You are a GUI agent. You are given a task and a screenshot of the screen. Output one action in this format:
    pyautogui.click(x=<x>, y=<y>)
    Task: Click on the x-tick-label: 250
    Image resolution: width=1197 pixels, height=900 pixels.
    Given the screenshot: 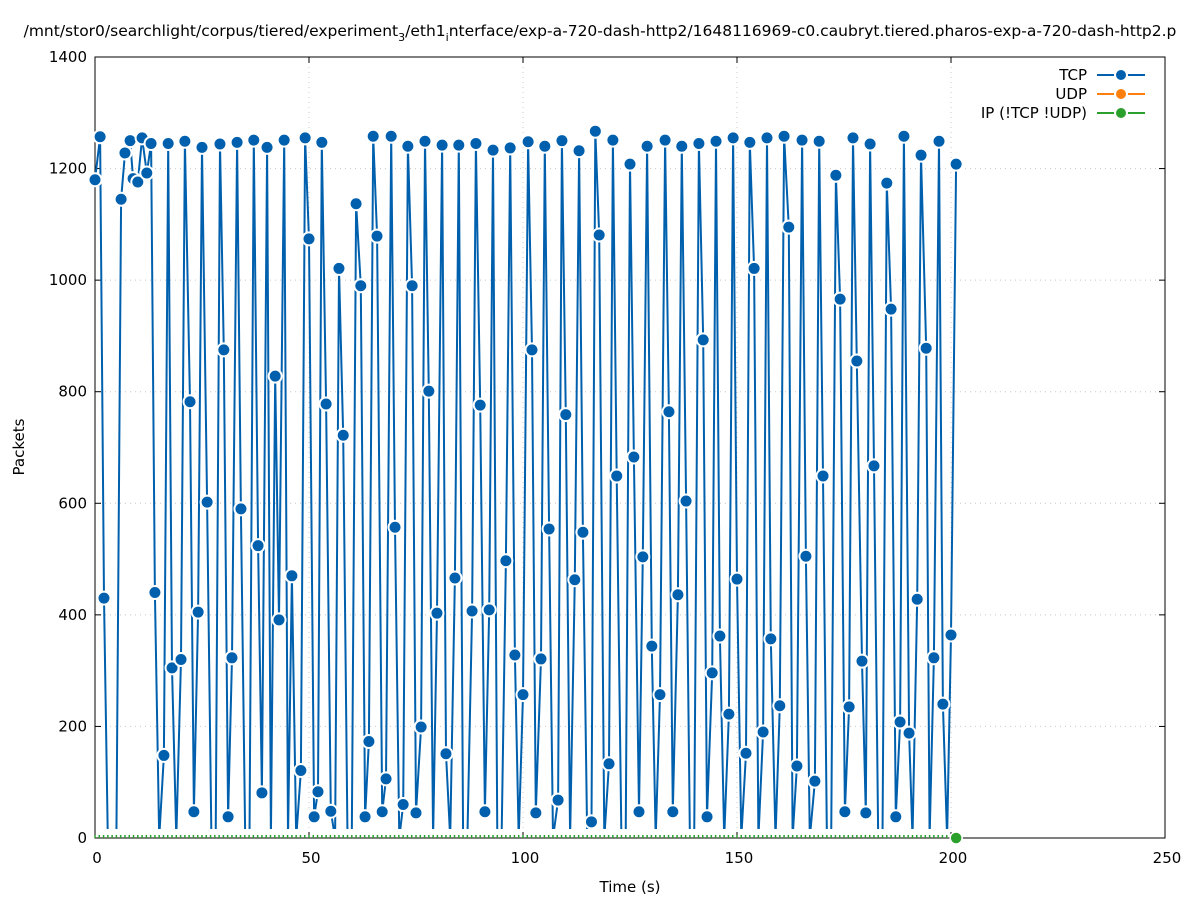 What is the action you would take?
    pyautogui.click(x=1167, y=858)
    